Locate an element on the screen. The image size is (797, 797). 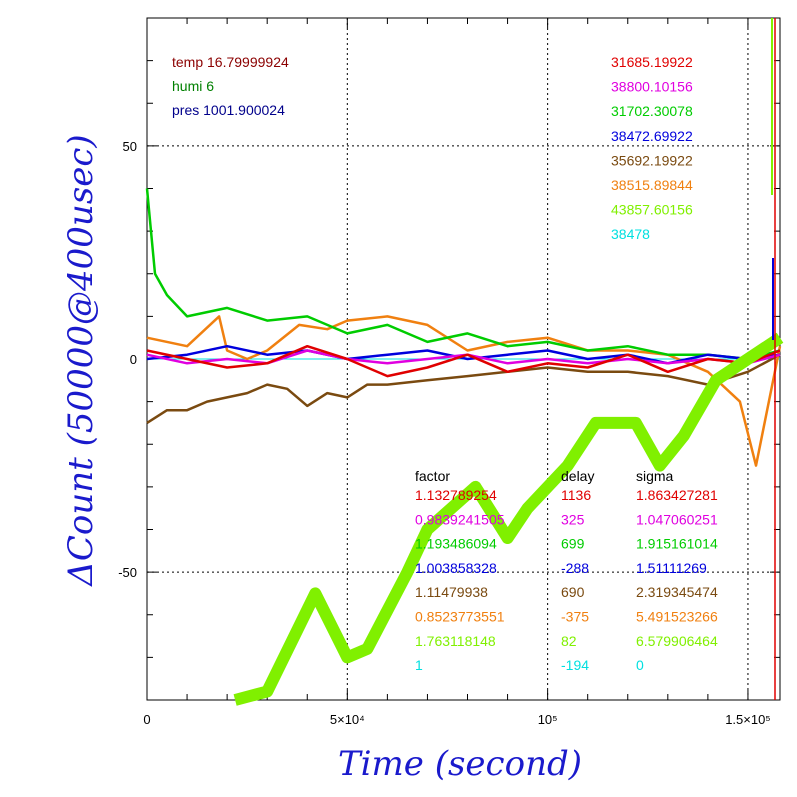
series-name-2: 31702.30078 is located at coordinates (652, 111).